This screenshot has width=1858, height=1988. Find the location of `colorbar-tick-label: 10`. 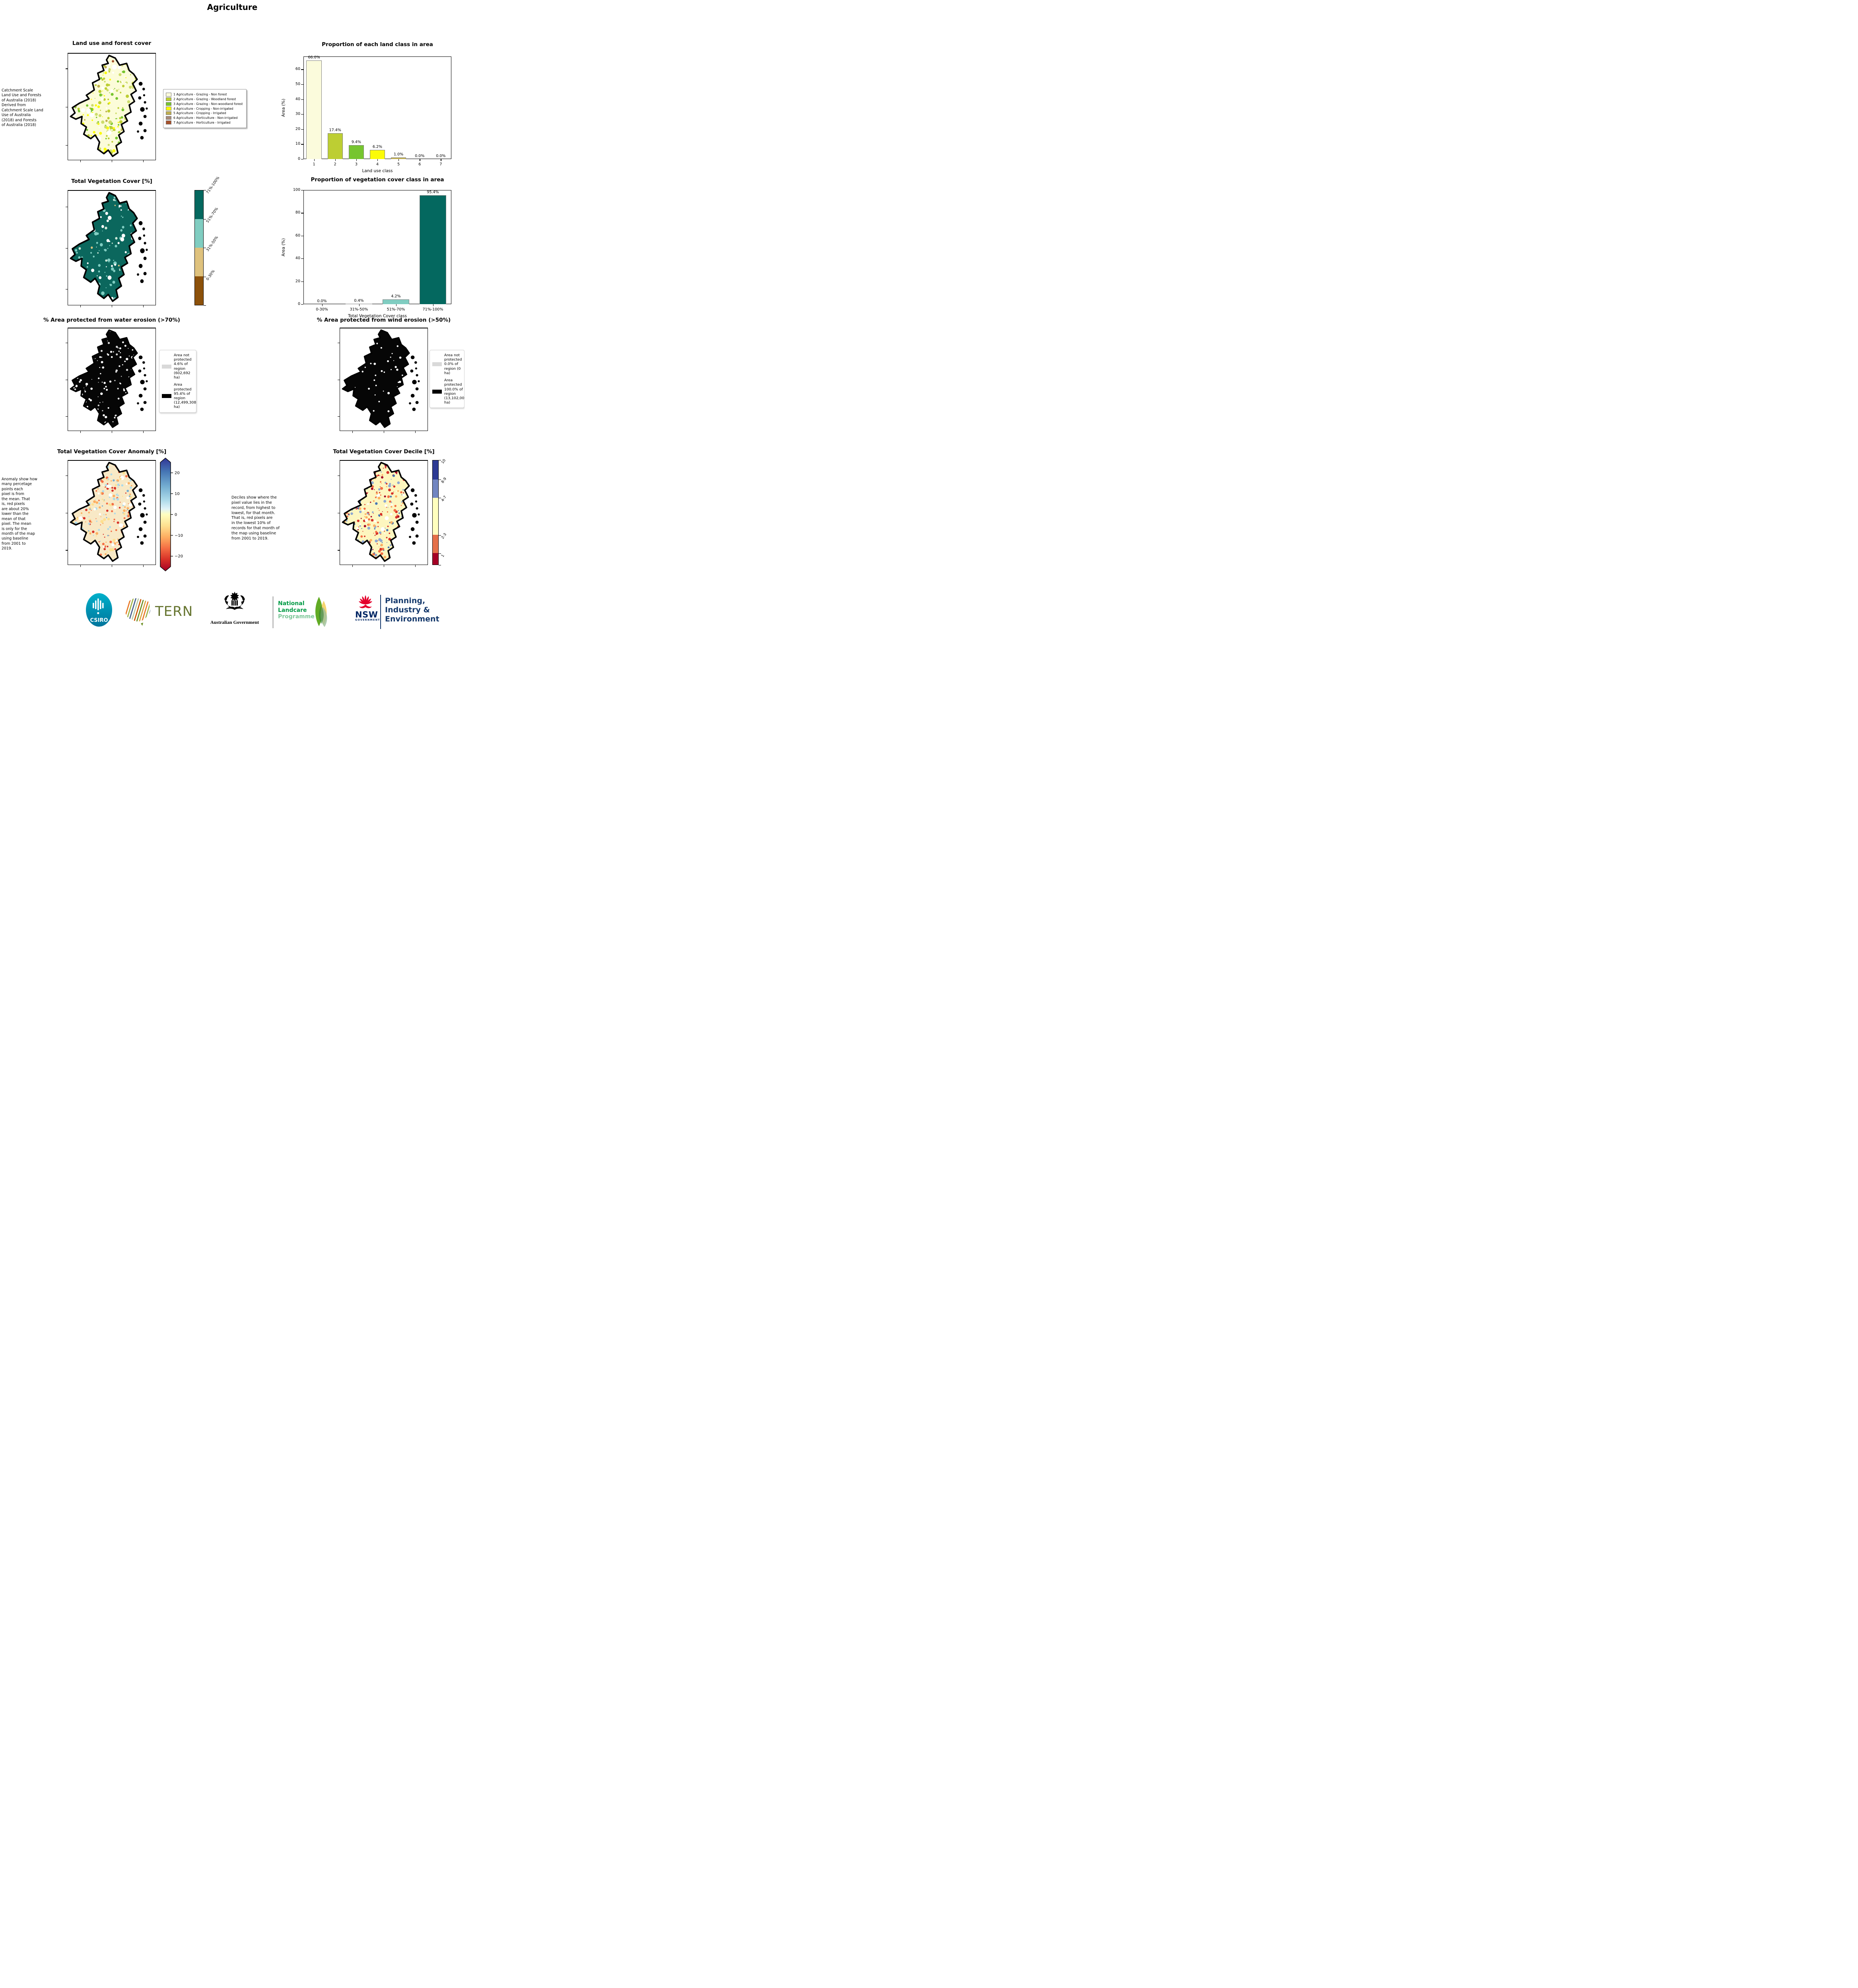

colorbar-tick-label: 10 is located at coordinates (178, 494).